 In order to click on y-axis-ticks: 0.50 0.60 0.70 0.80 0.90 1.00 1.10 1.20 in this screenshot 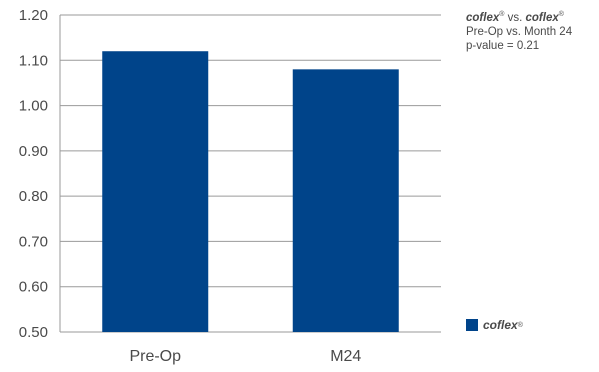, I will do `click(33, 174)`.